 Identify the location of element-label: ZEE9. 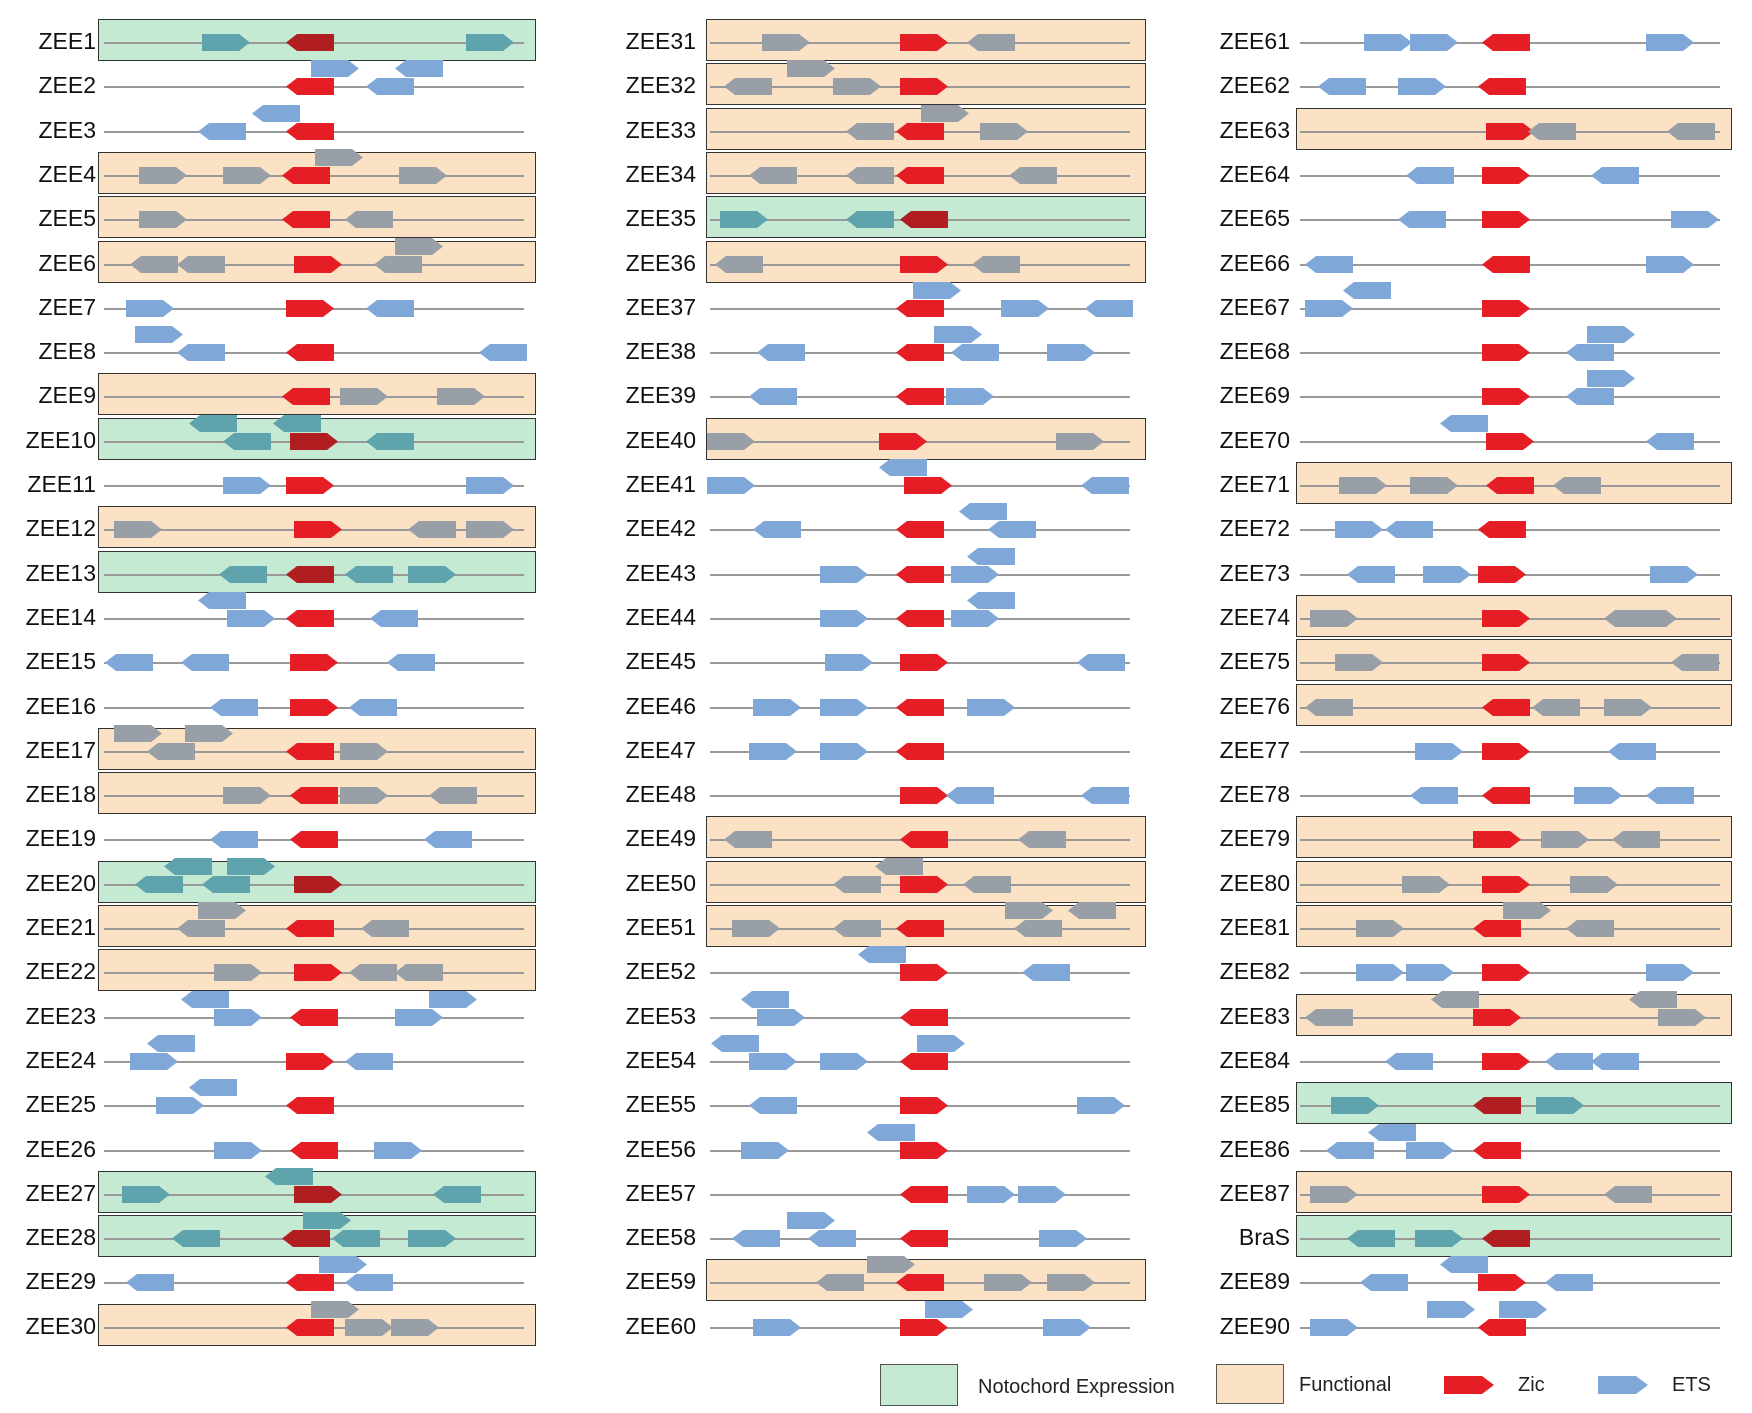
(67, 395).